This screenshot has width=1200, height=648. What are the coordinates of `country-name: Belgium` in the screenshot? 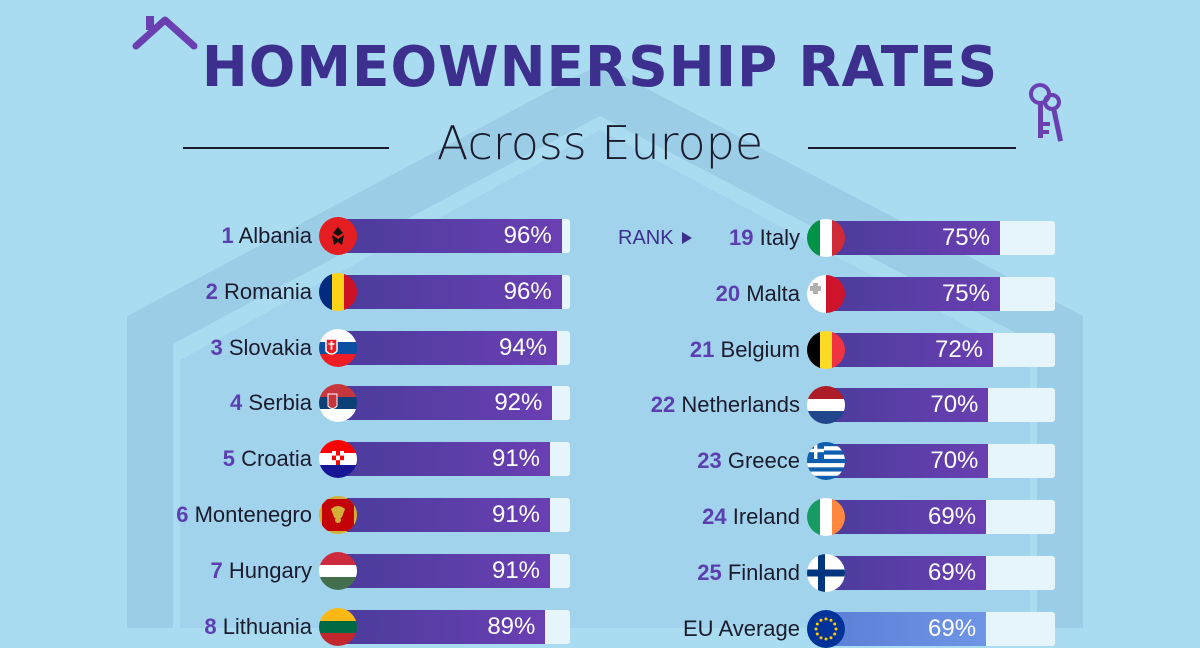 It's located at (760, 349).